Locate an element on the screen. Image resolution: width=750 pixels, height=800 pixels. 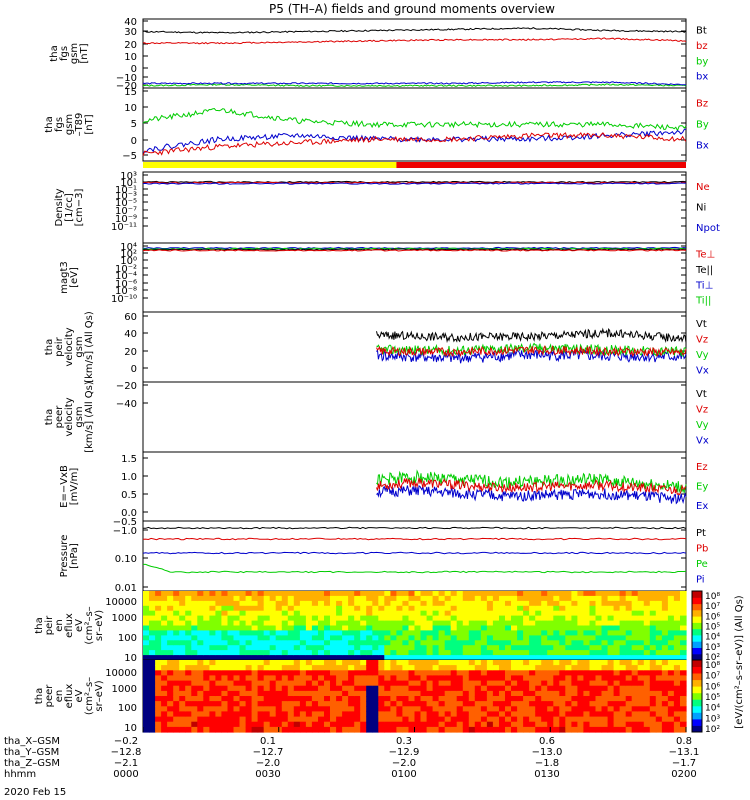
colorbar-tick: 10⁷ is located at coordinates (712, 607).